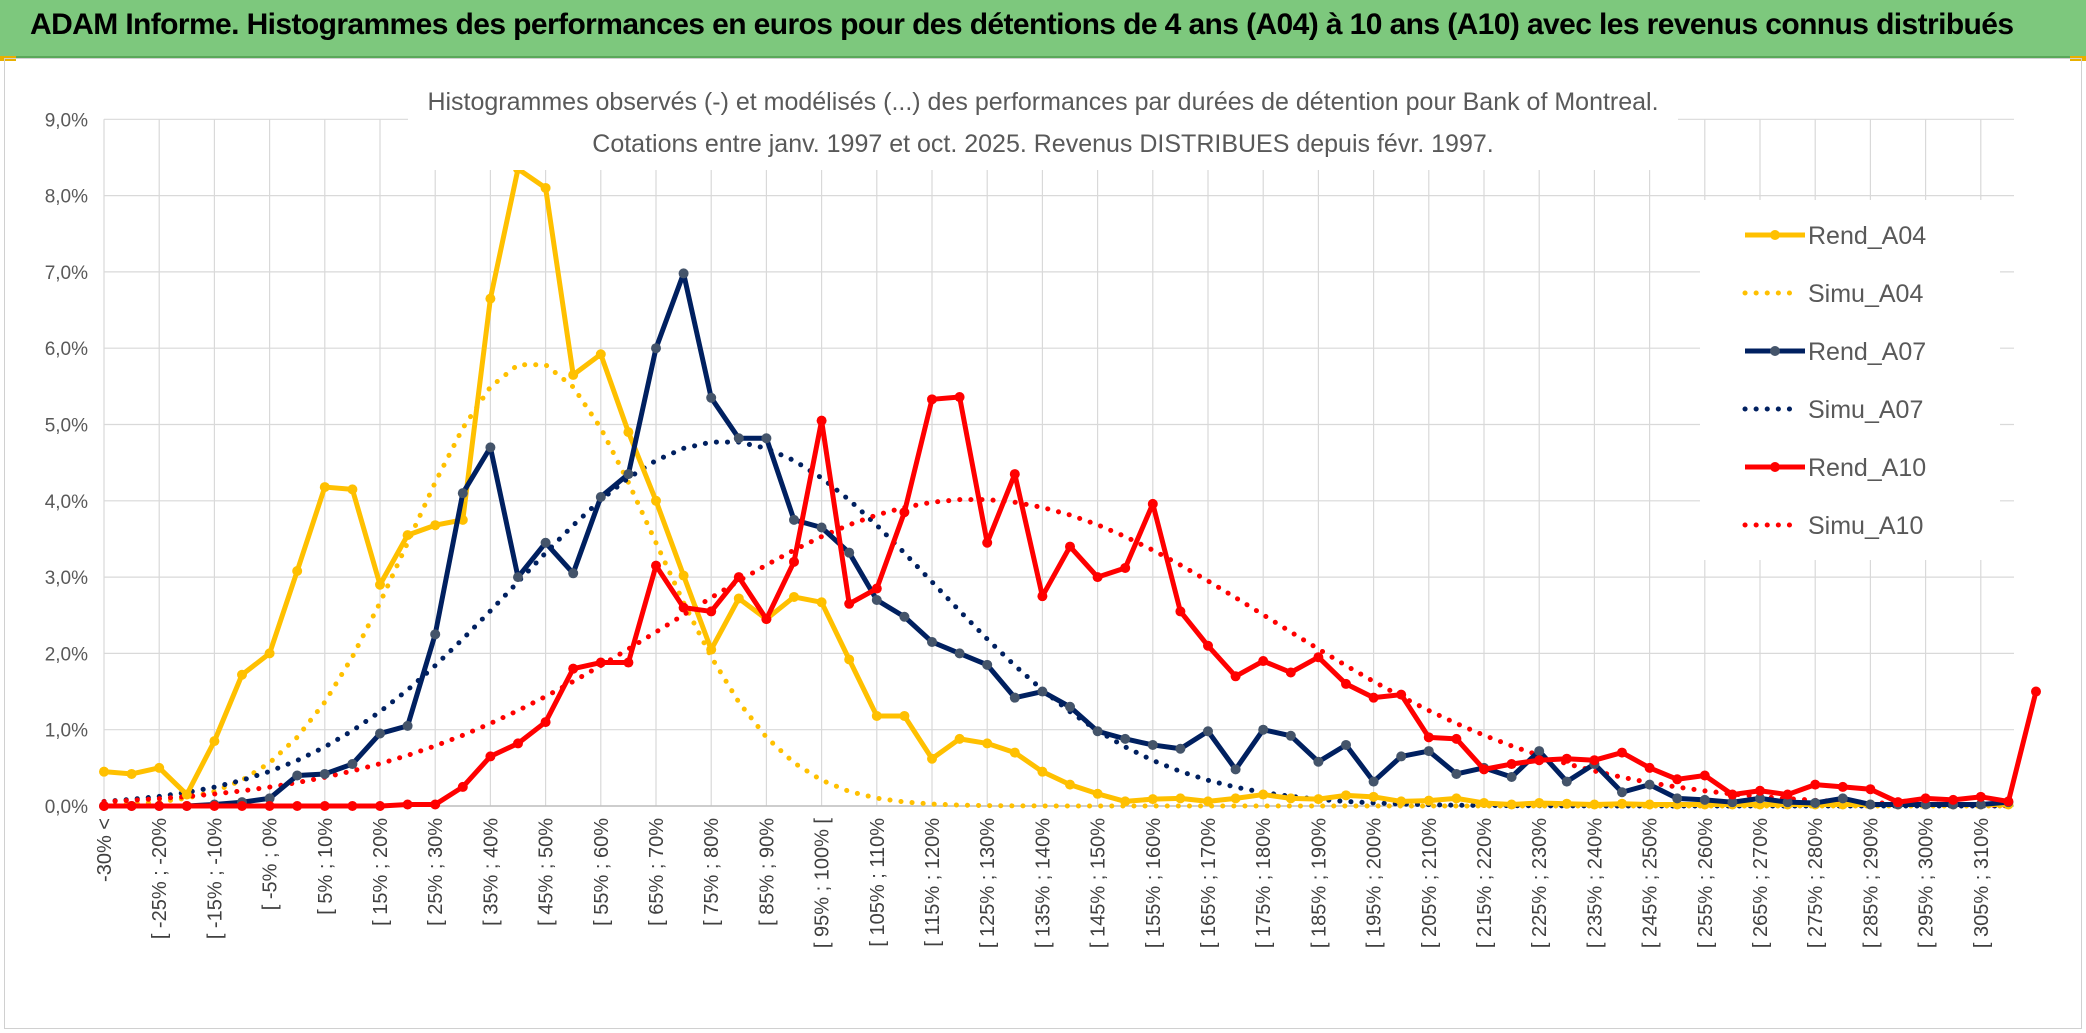 This screenshot has width=2086, height=1033. Describe the element at coordinates (1485, 883) in the screenshot. I see `x-tick-label: [ 215% ; 220%` at that location.